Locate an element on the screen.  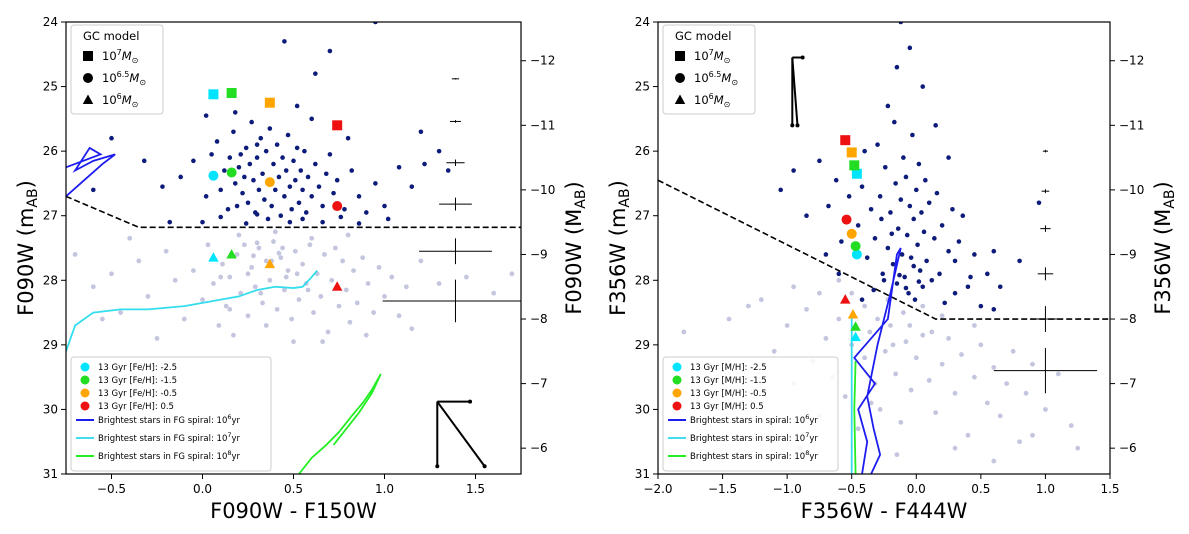
y-tick-label: 28 is located at coordinates (642, 280).